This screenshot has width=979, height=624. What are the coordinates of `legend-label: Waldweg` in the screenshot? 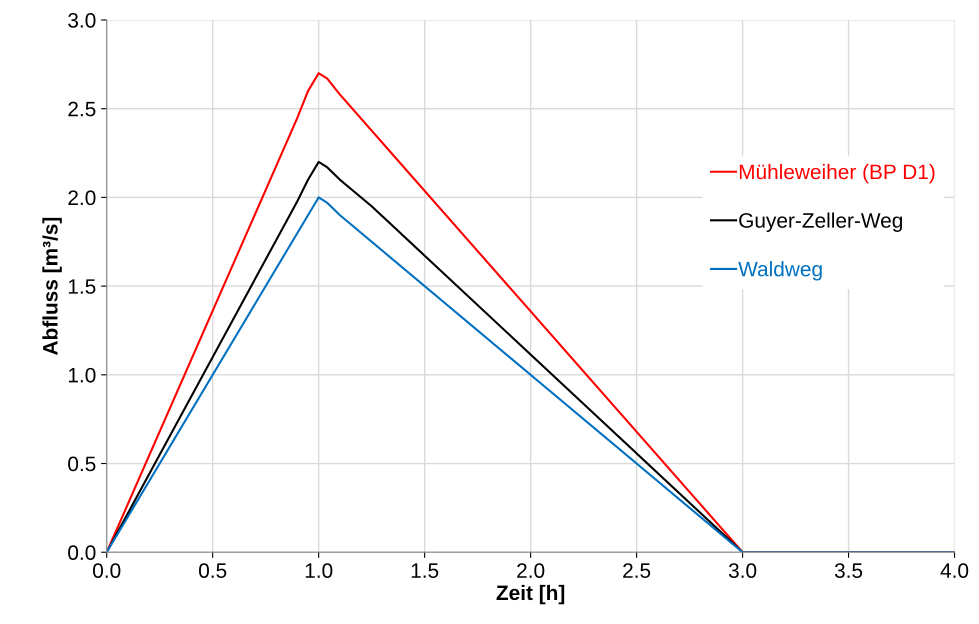 It's located at (780, 271).